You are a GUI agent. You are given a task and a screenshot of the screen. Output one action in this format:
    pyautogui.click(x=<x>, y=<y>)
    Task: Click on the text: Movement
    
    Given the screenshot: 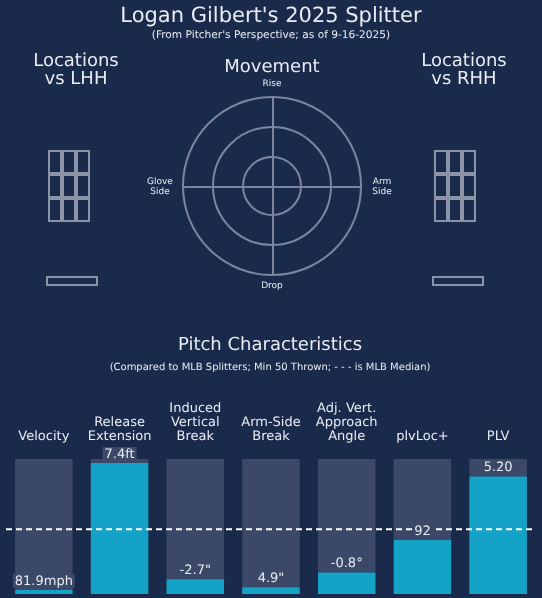 What is the action you would take?
    pyautogui.click(x=272, y=68)
    